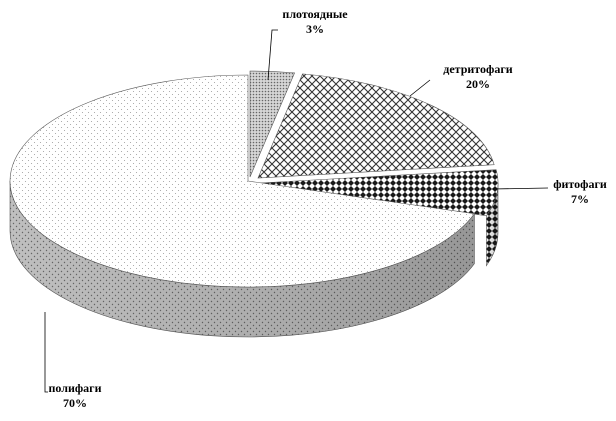  I want to click on slice-name-2: детритофаги, so click(478, 69).